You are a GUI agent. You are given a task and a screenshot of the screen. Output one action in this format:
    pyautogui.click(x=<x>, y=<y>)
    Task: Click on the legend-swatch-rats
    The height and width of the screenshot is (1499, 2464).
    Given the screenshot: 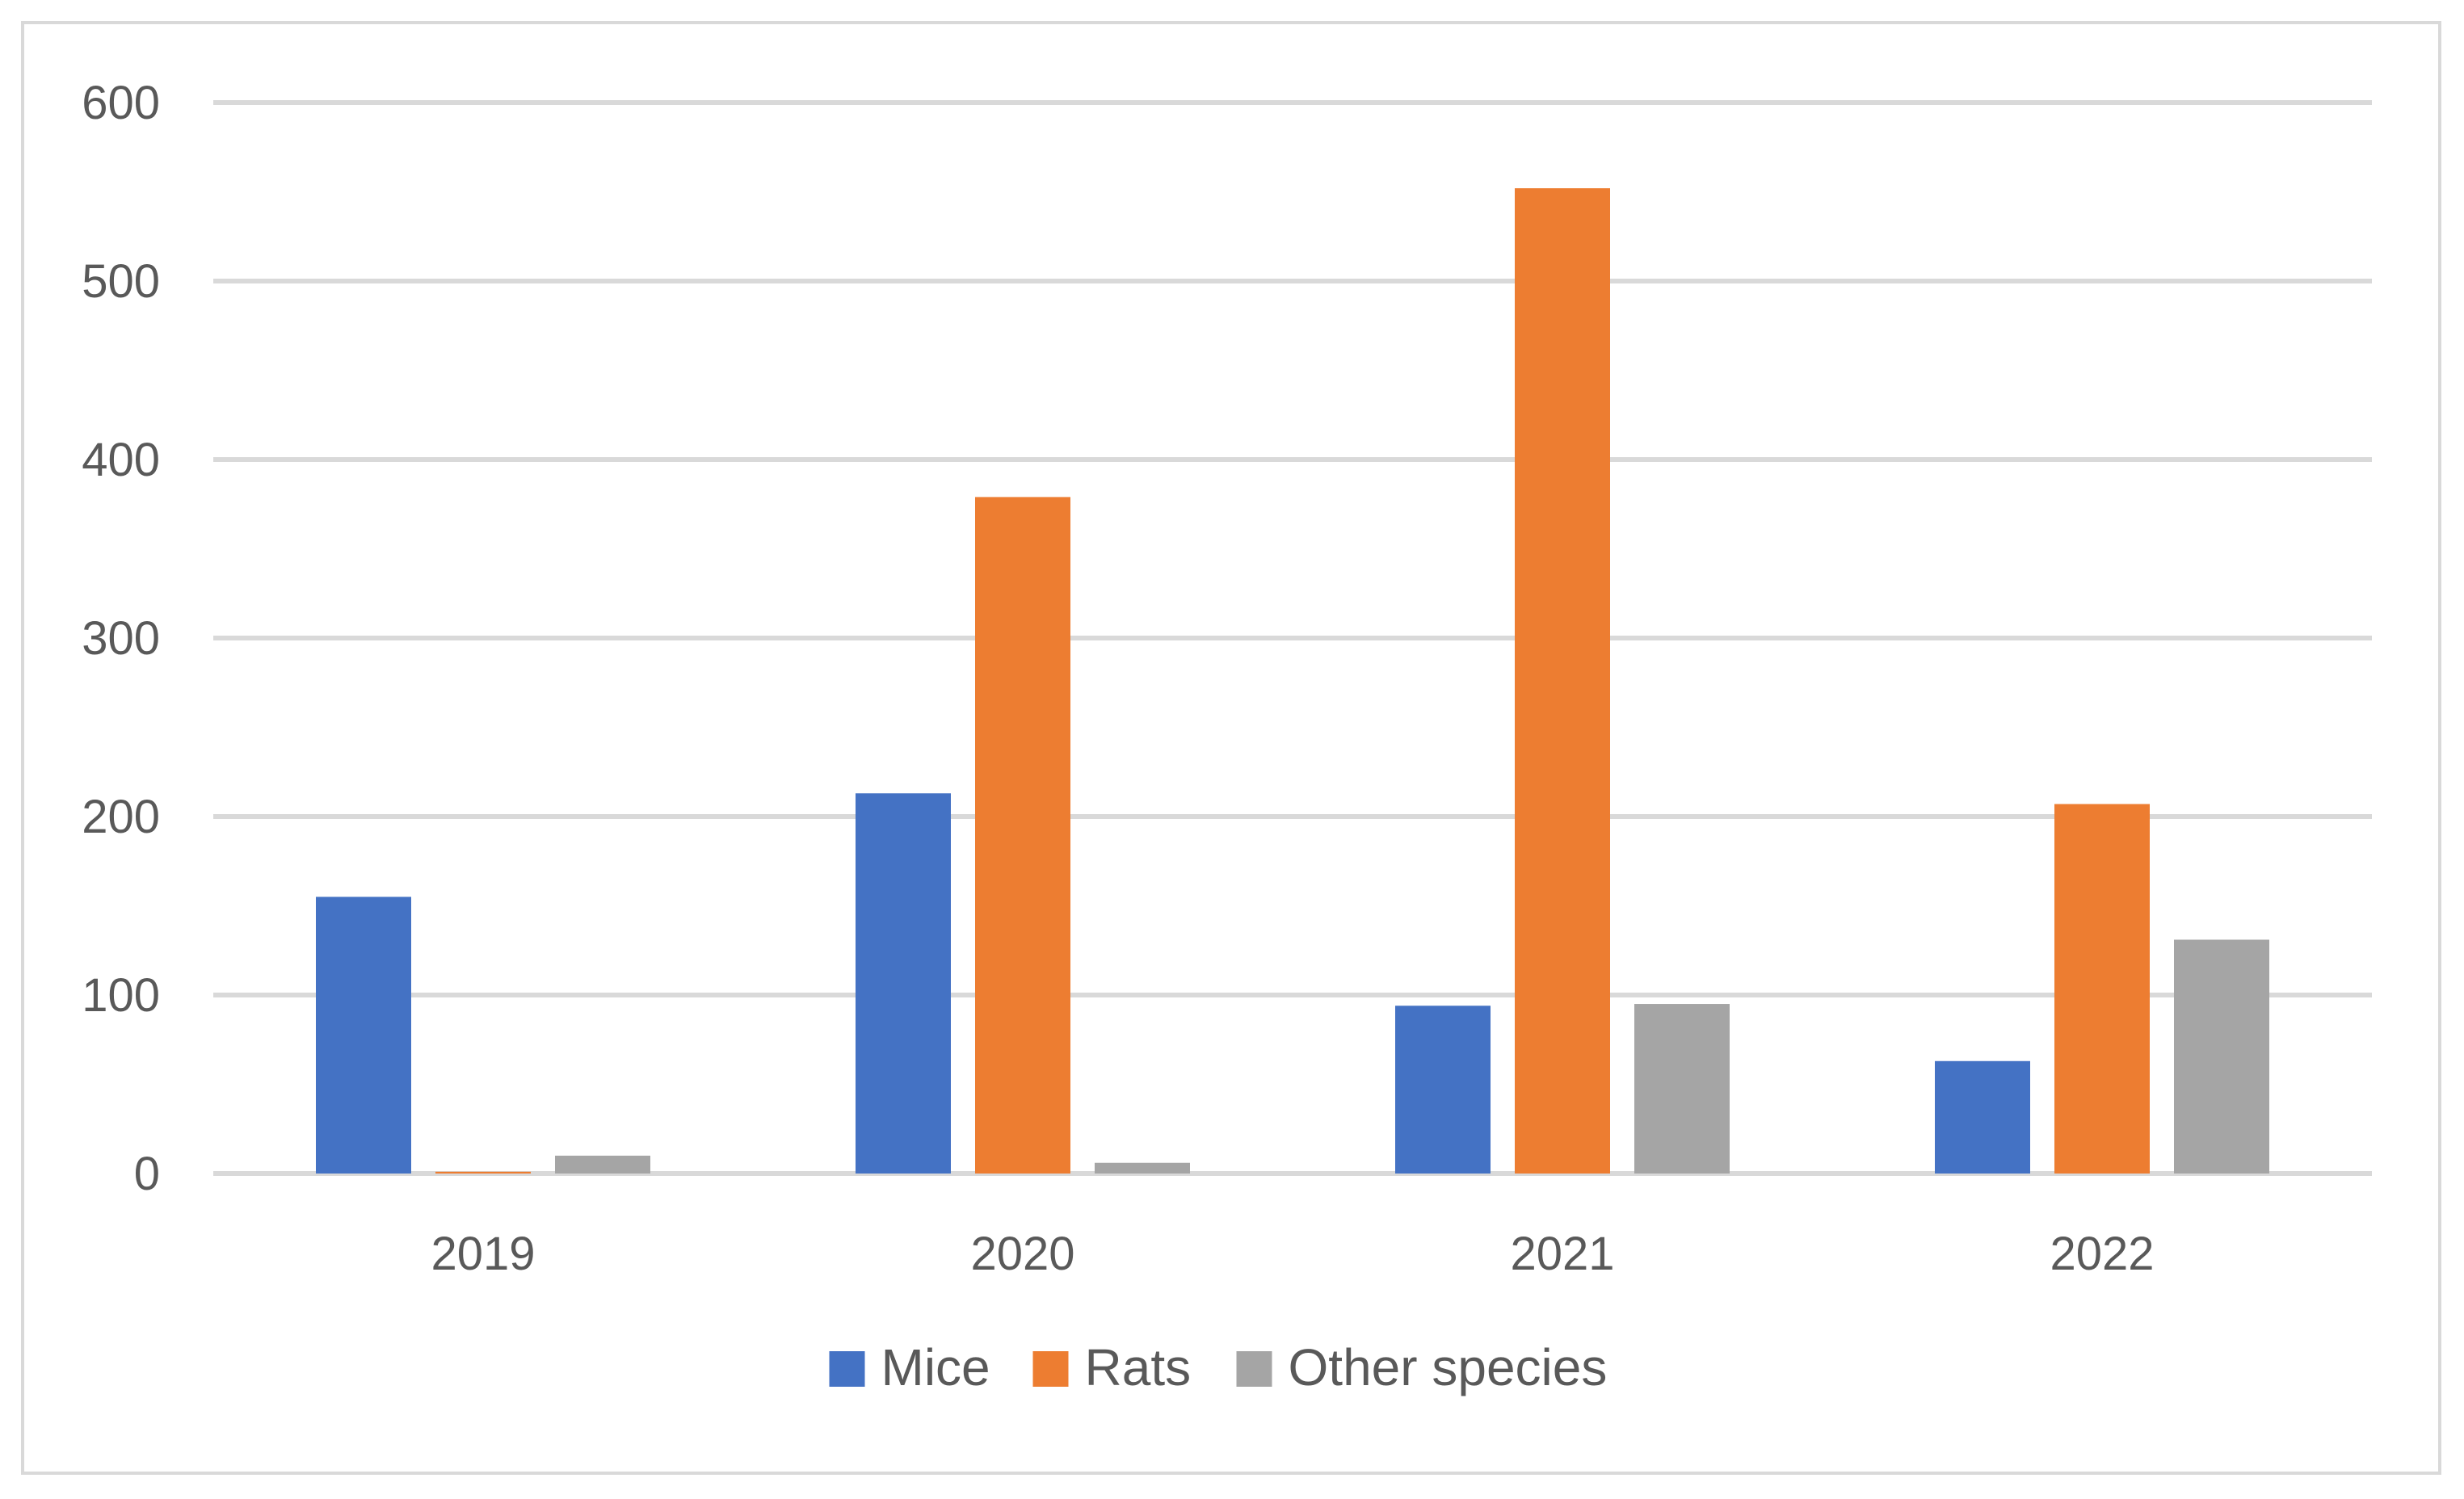 What is the action you would take?
    pyautogui.click(x=1050, y=1369)
    